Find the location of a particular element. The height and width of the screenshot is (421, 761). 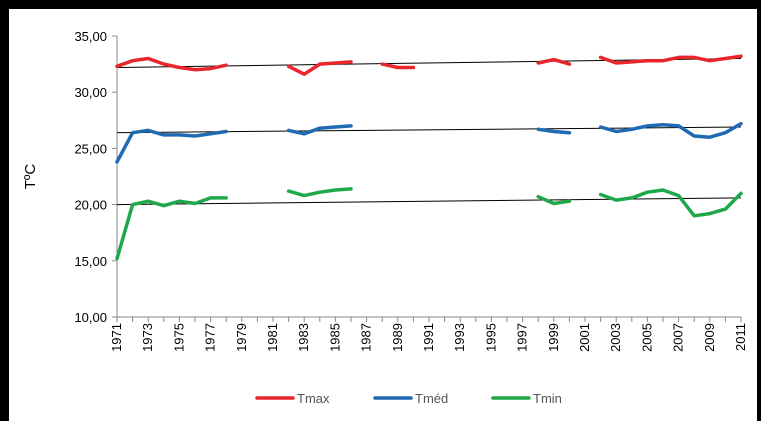

x-tick-label: 1977 is located at coordinates (210, 337).